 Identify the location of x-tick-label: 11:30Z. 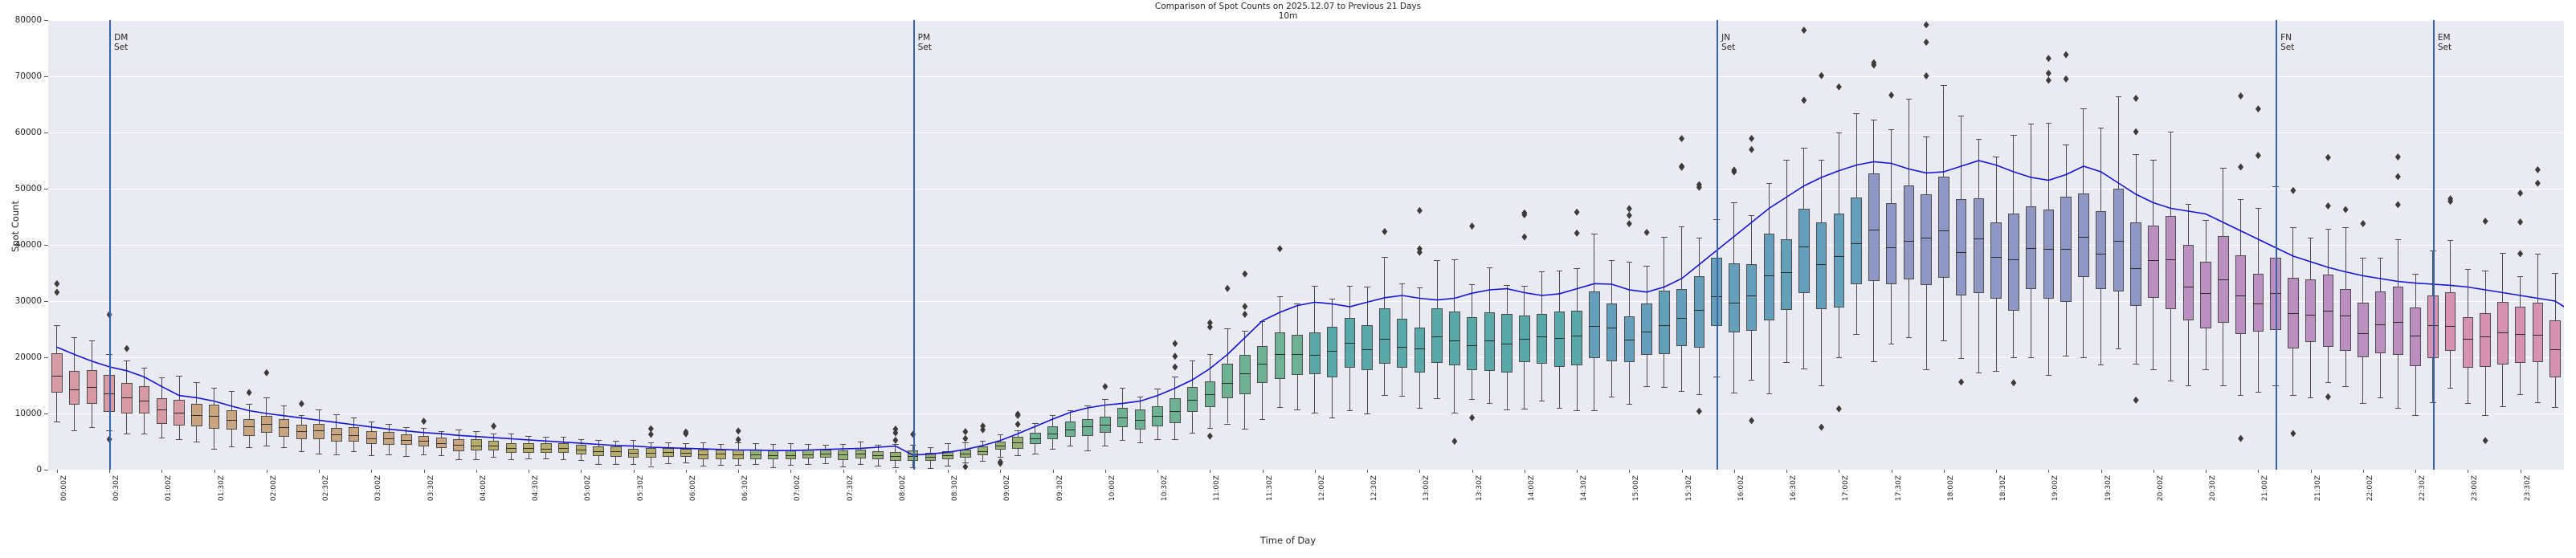
(1269, 488).